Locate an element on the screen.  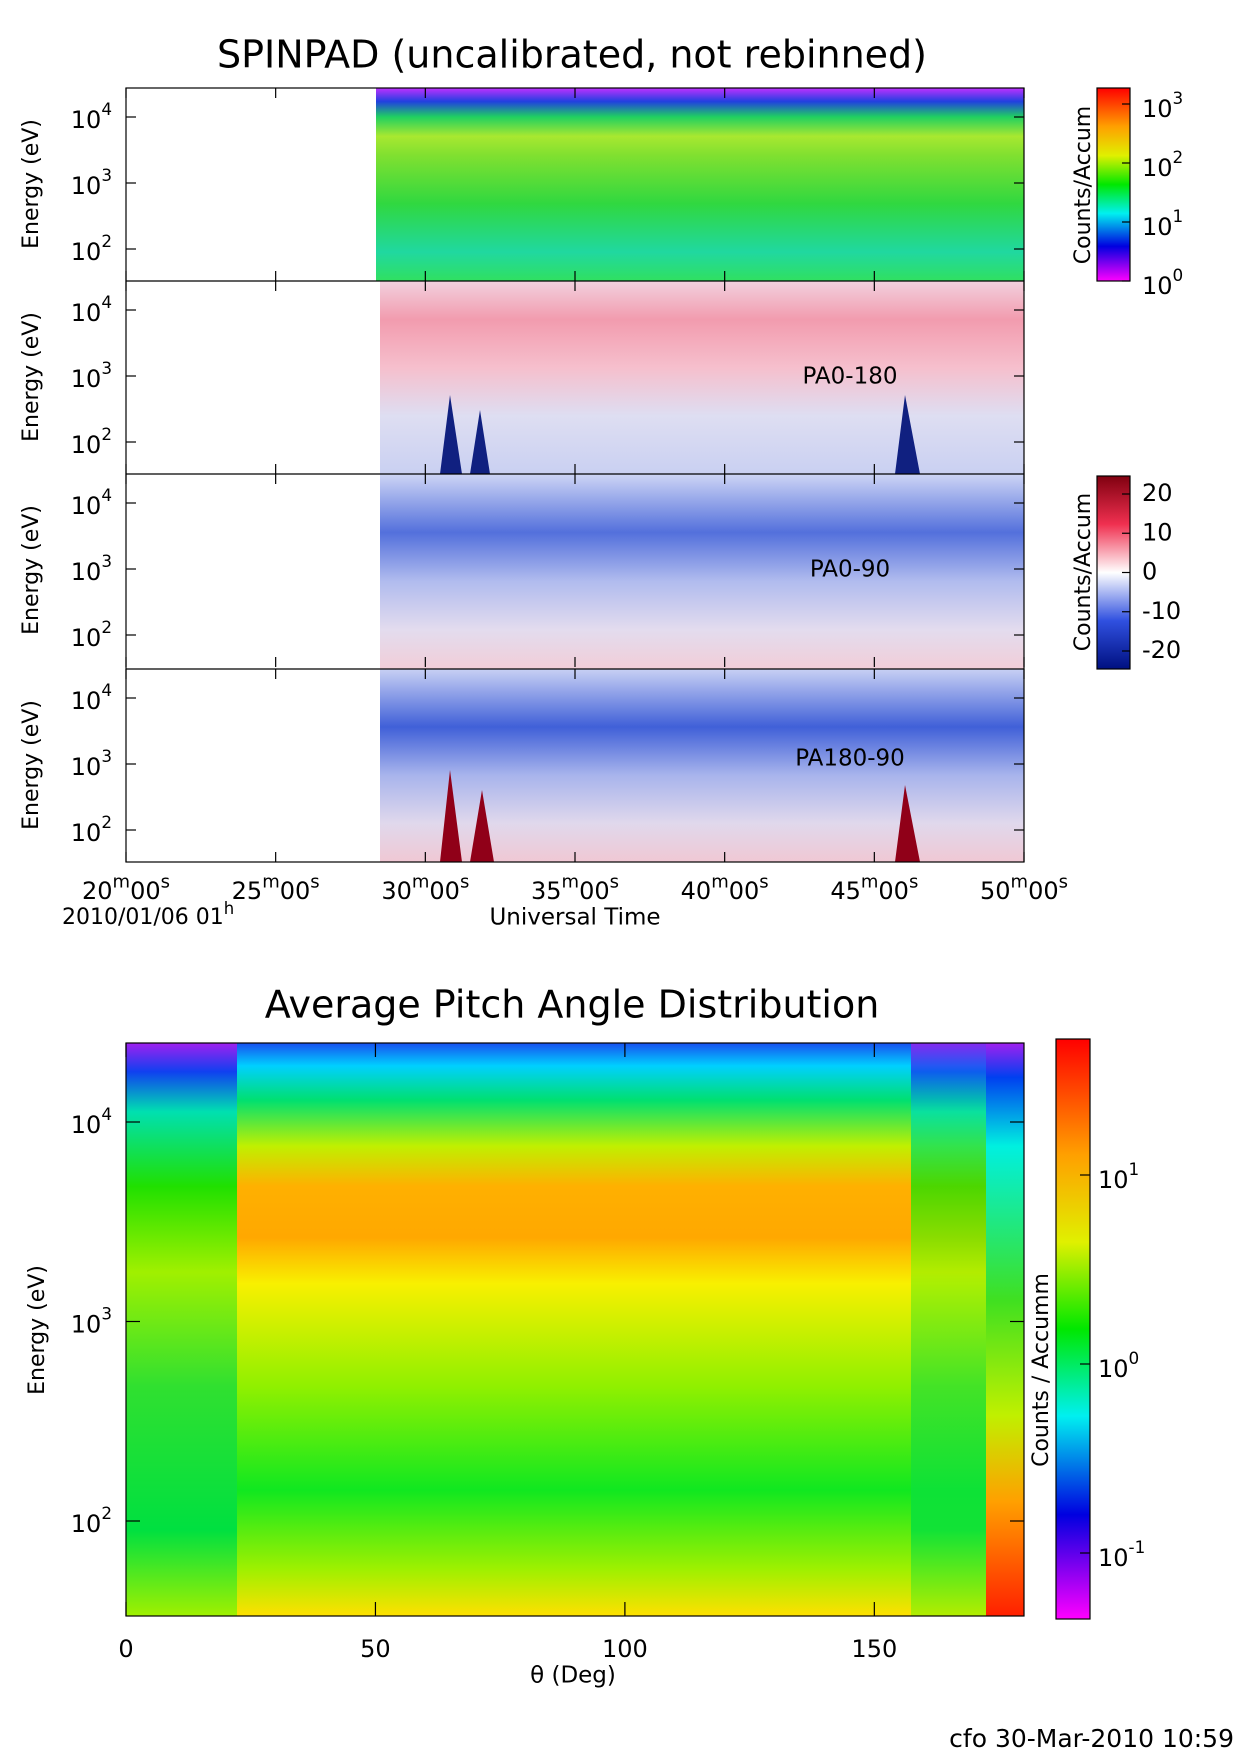
label-part: h is located at coordinates (229, 908).